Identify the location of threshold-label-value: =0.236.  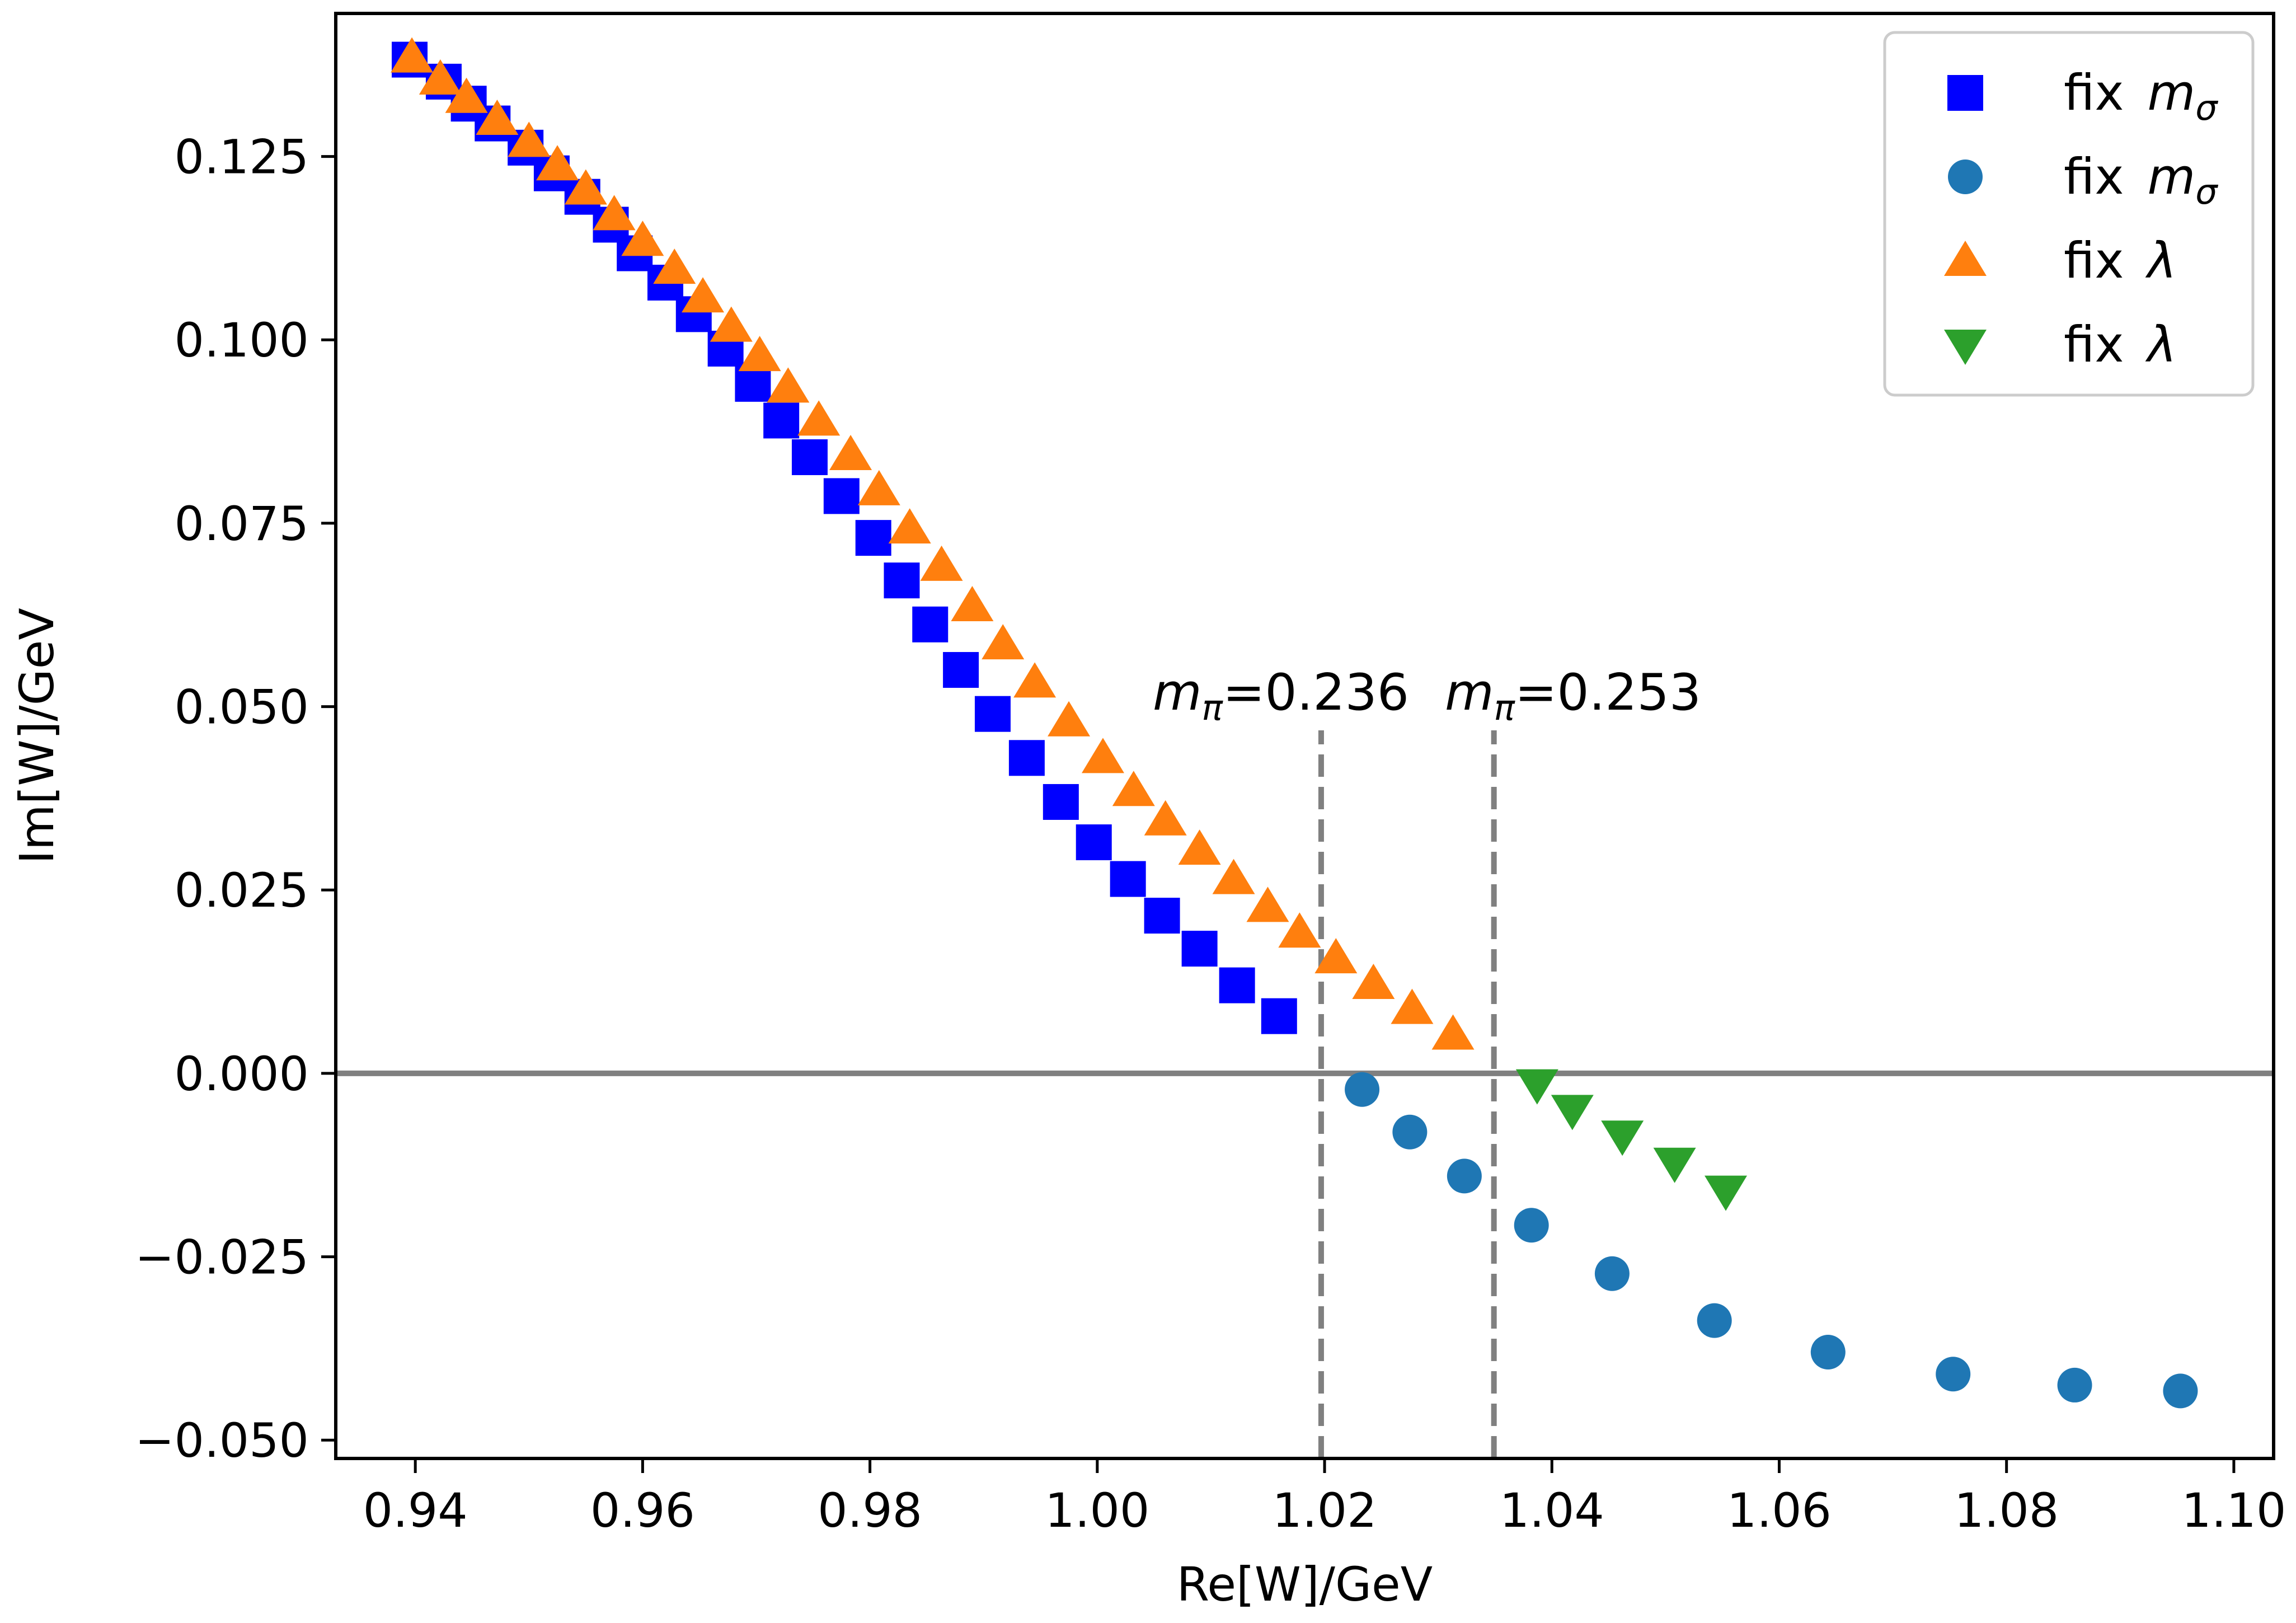
(1316, 693).